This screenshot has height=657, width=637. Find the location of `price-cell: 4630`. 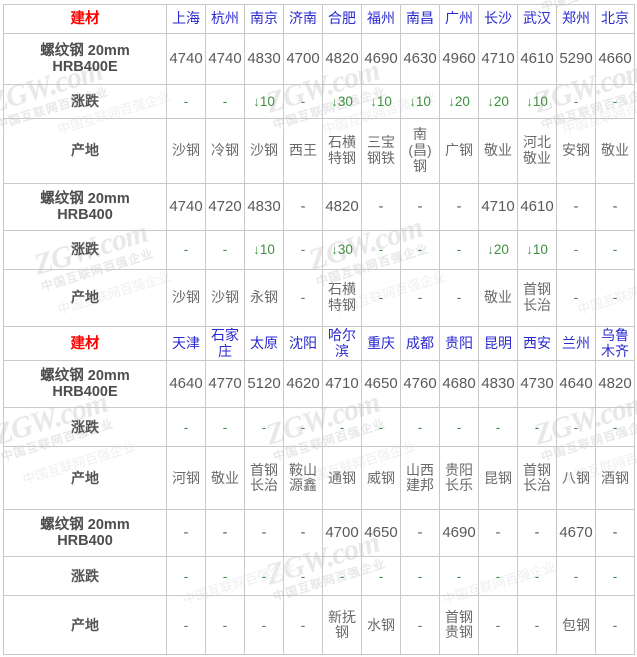

price-cell: 4630 is located at coordinates (420, 59).